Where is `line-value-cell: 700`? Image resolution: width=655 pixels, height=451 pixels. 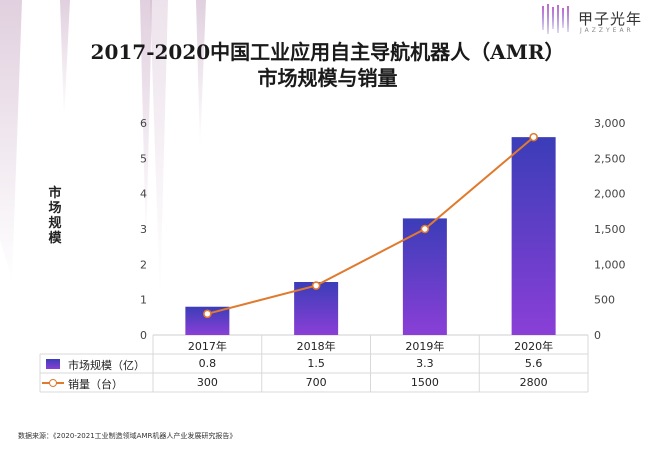
line-value-cell: 700 is located at coordinates (316, 382).